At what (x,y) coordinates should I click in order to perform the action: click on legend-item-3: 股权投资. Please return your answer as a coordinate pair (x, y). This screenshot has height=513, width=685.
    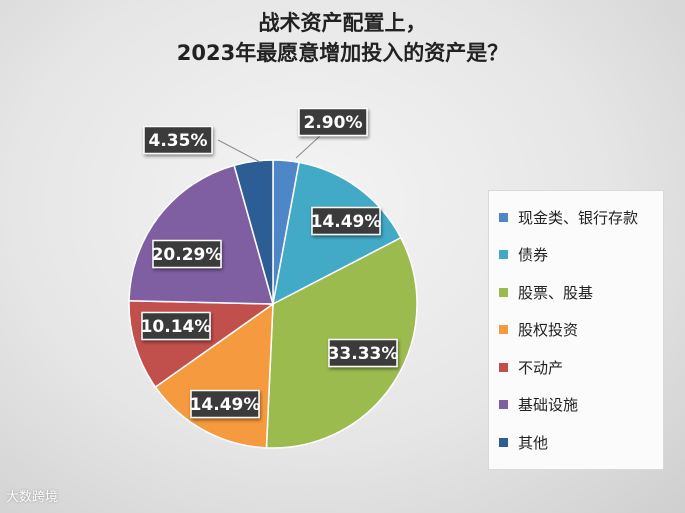
    Looking at the image, I should click on (538, 330).